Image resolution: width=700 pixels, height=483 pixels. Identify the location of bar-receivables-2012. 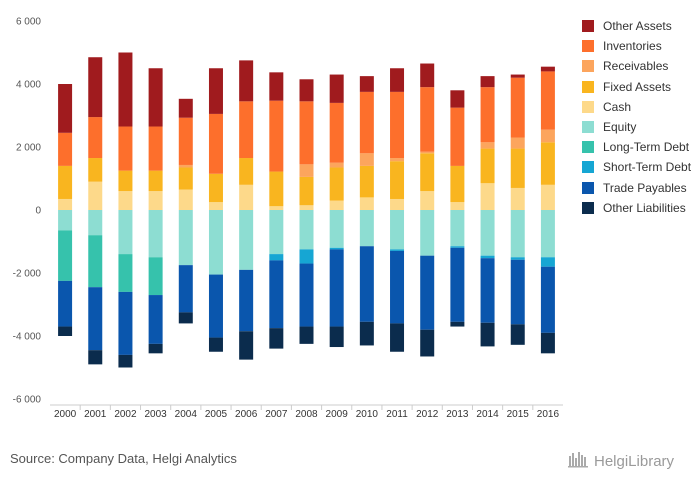
(427, 152).